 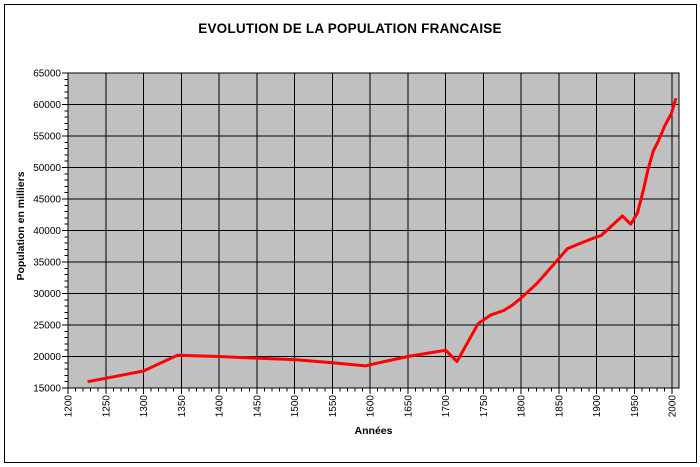 What do you see at coordinates (144, 406) in the screenshot?
I see `x-tick-label: 1300` at bounding box center [144, 406].